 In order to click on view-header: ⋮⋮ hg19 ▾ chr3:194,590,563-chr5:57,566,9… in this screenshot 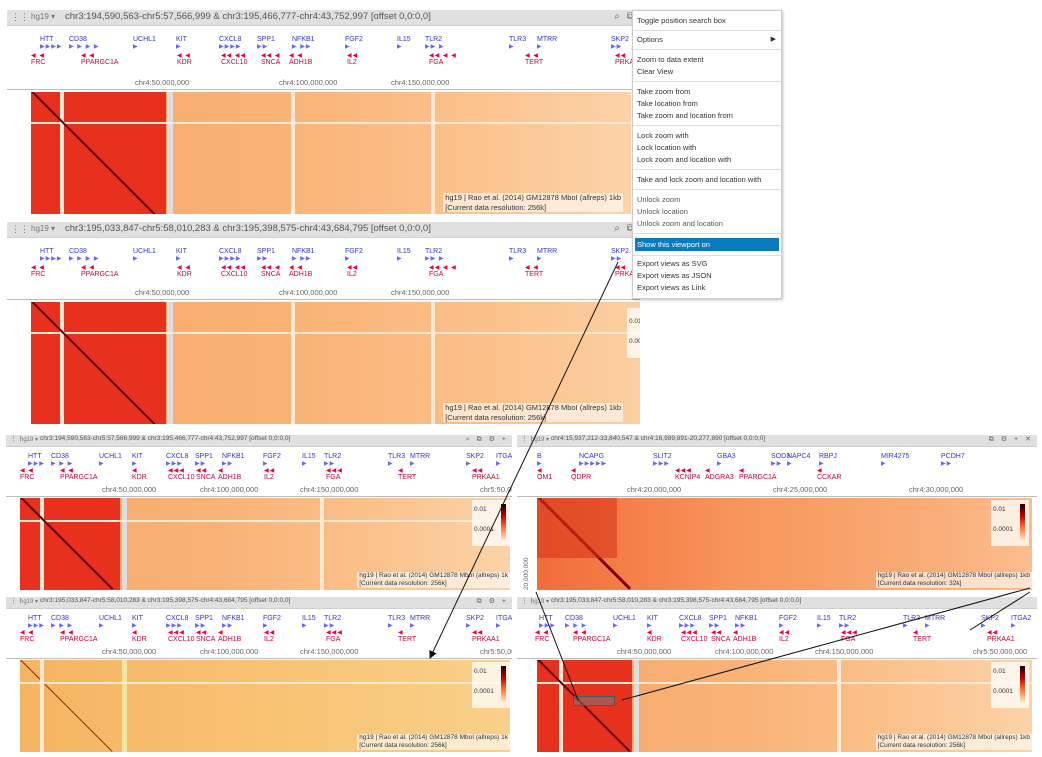, I will do `click(259, 441)`.